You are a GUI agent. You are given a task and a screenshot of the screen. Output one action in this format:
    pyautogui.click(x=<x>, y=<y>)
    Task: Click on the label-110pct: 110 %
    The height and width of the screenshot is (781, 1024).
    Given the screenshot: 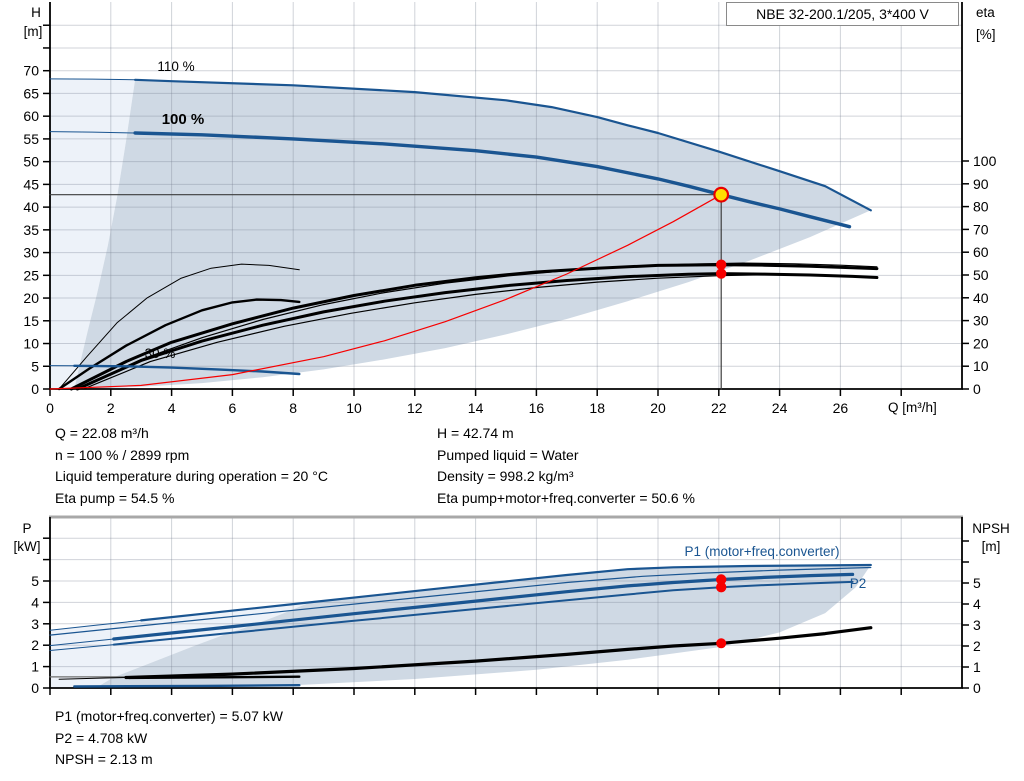 What is the action you would take?
    pyautogui.click(x=175, y=66)
    